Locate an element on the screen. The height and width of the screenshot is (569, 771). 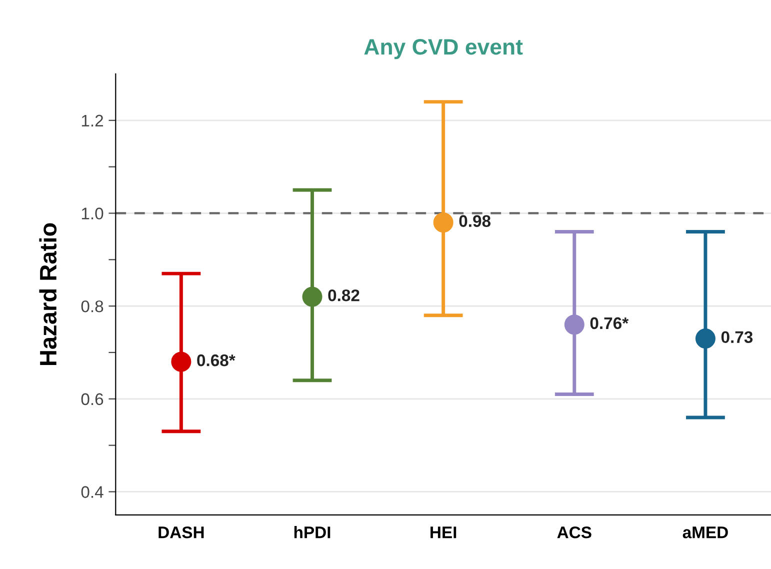
data-label: 0.98 is located at coordinates (475, 221).